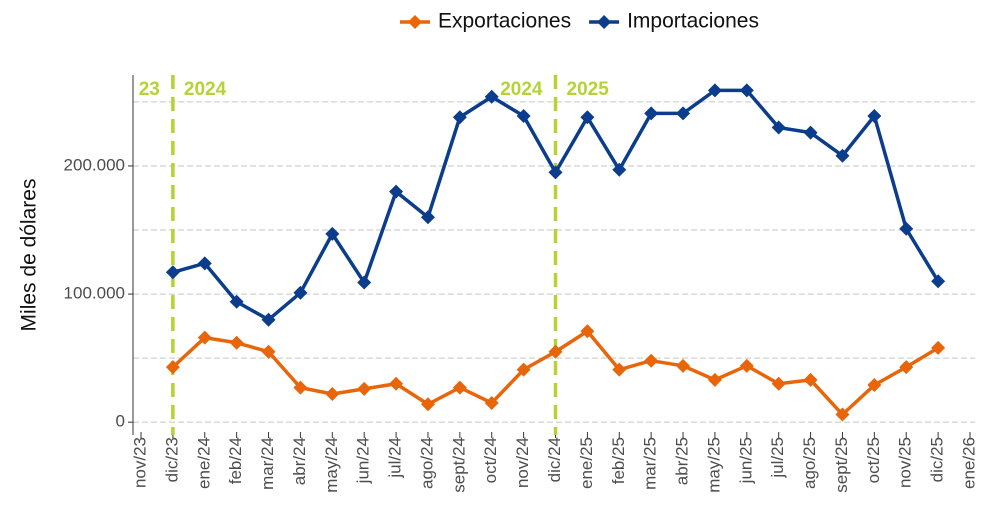  I want to click on x-tick-label: feb/24, so click(235, 460).